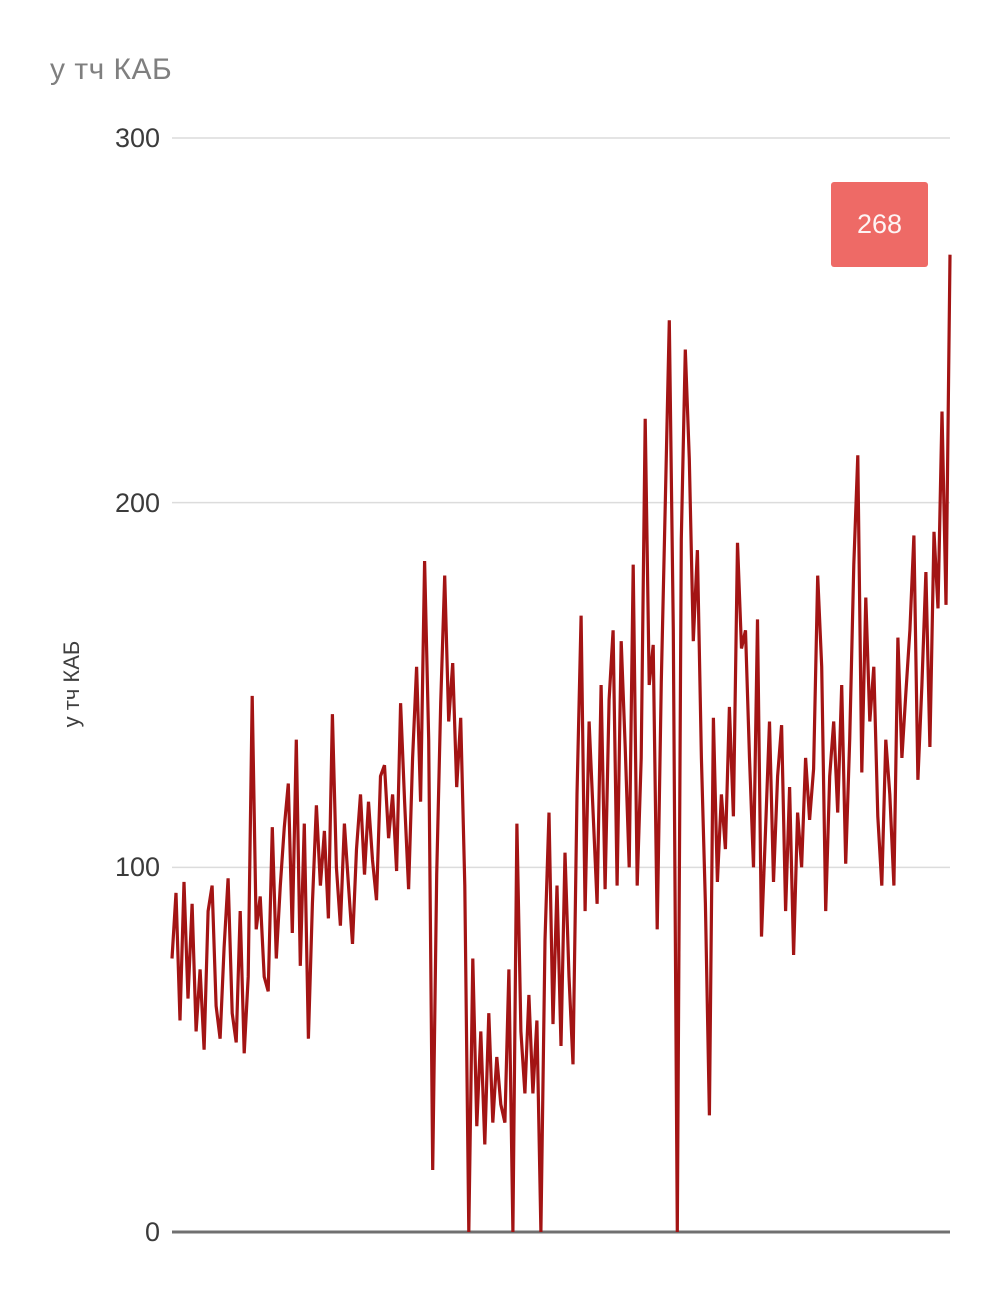 Image resolution: width=1000 pixels, height=1291 pixels. Describe the element at coordinates (137, 138) in the screenshot. I see `y-tick-label-300: 300` at that location.